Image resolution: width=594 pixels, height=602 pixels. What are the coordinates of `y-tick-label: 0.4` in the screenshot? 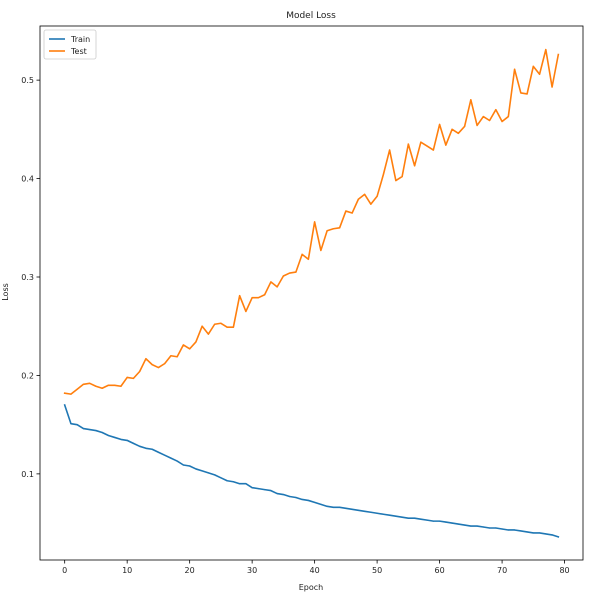 It's located at (27, 179).